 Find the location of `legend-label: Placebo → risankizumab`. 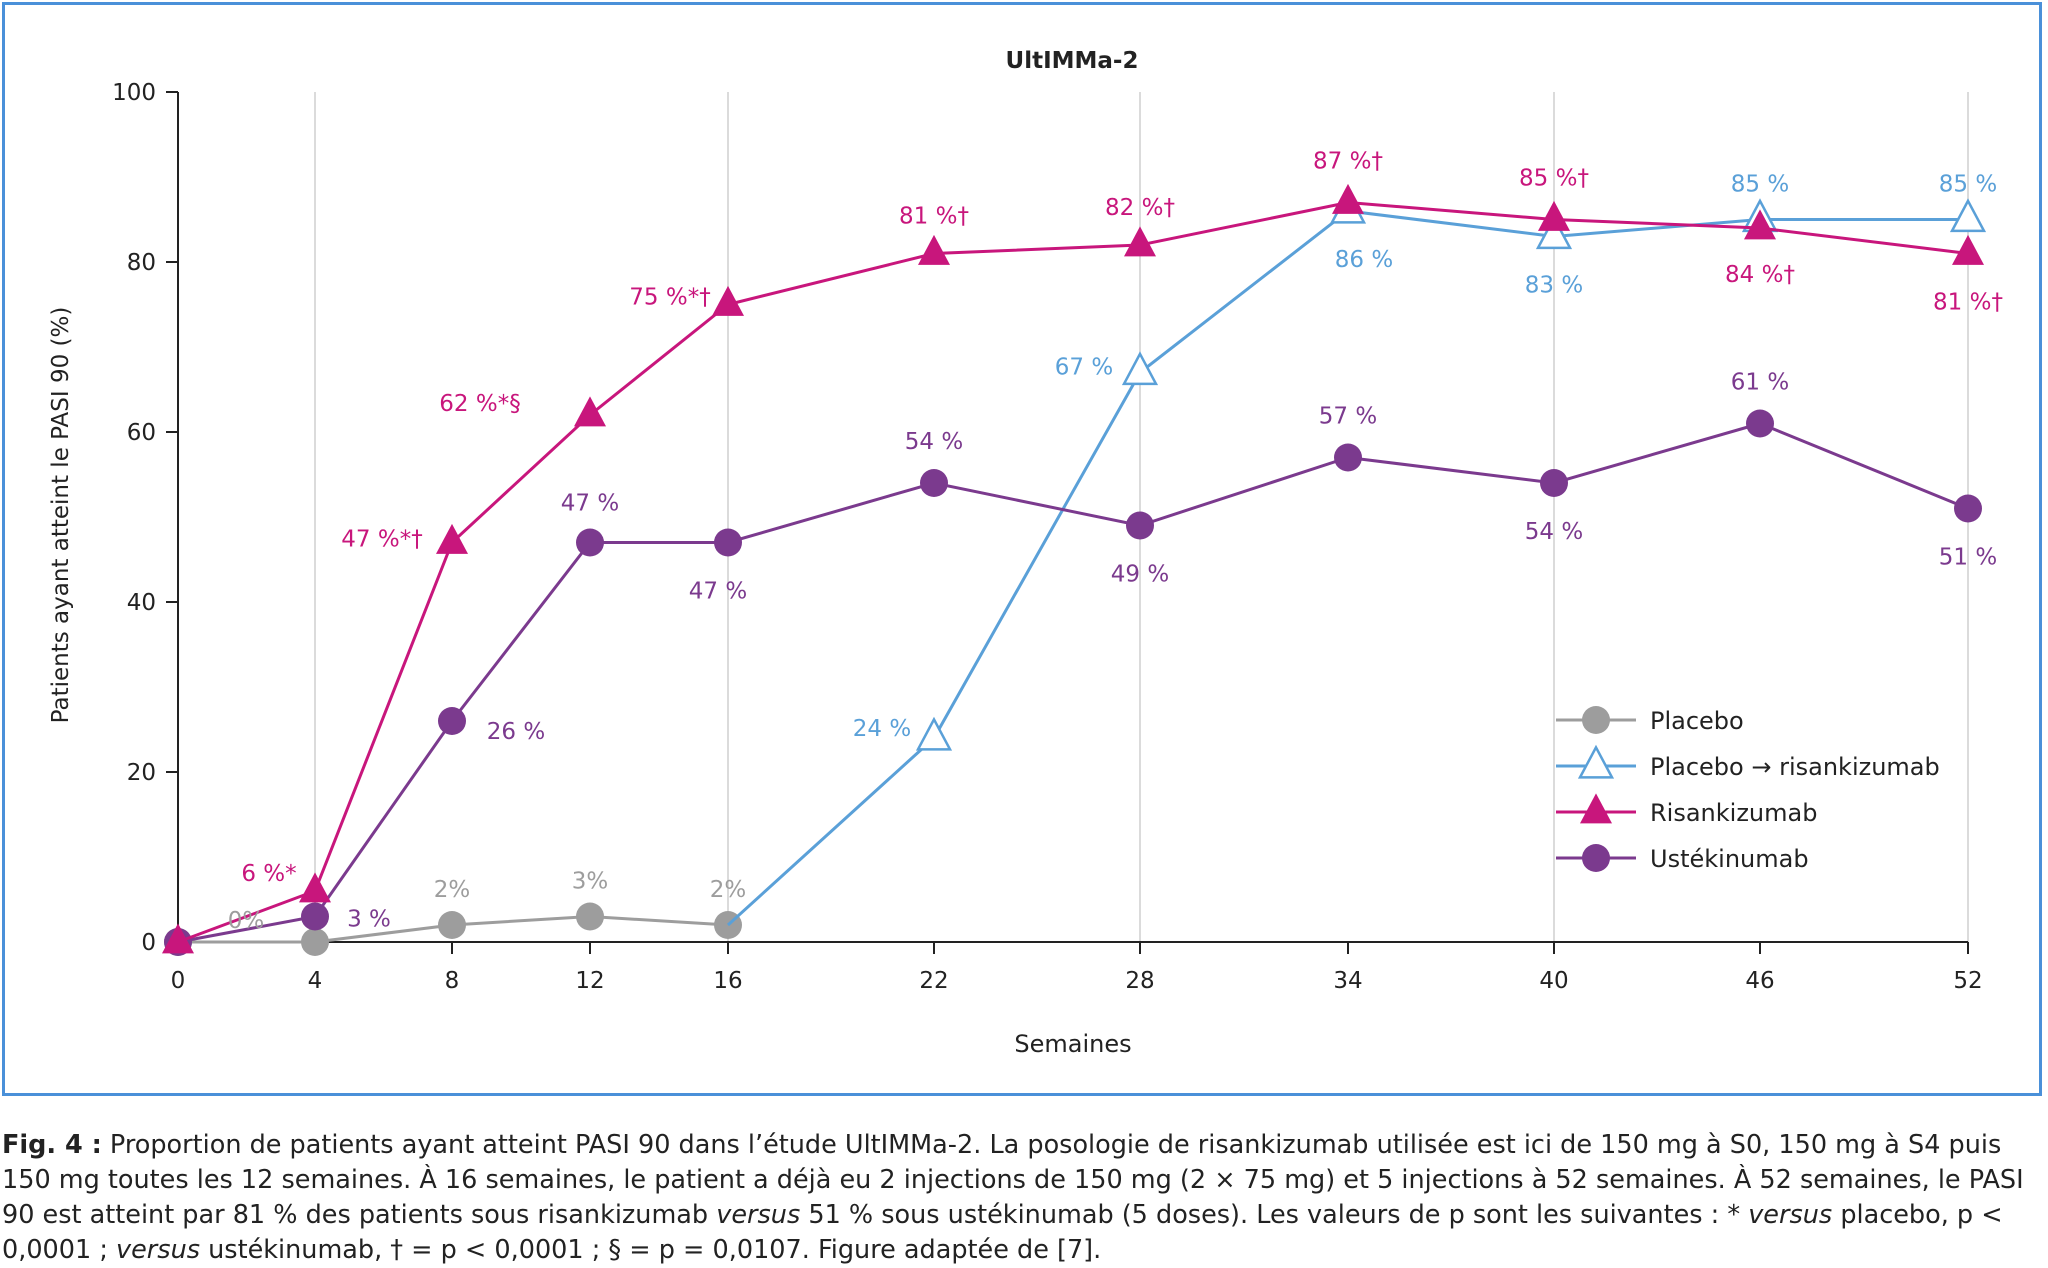

legend-label: Placebo → risankizumab is located at coordinates (1795, 767).